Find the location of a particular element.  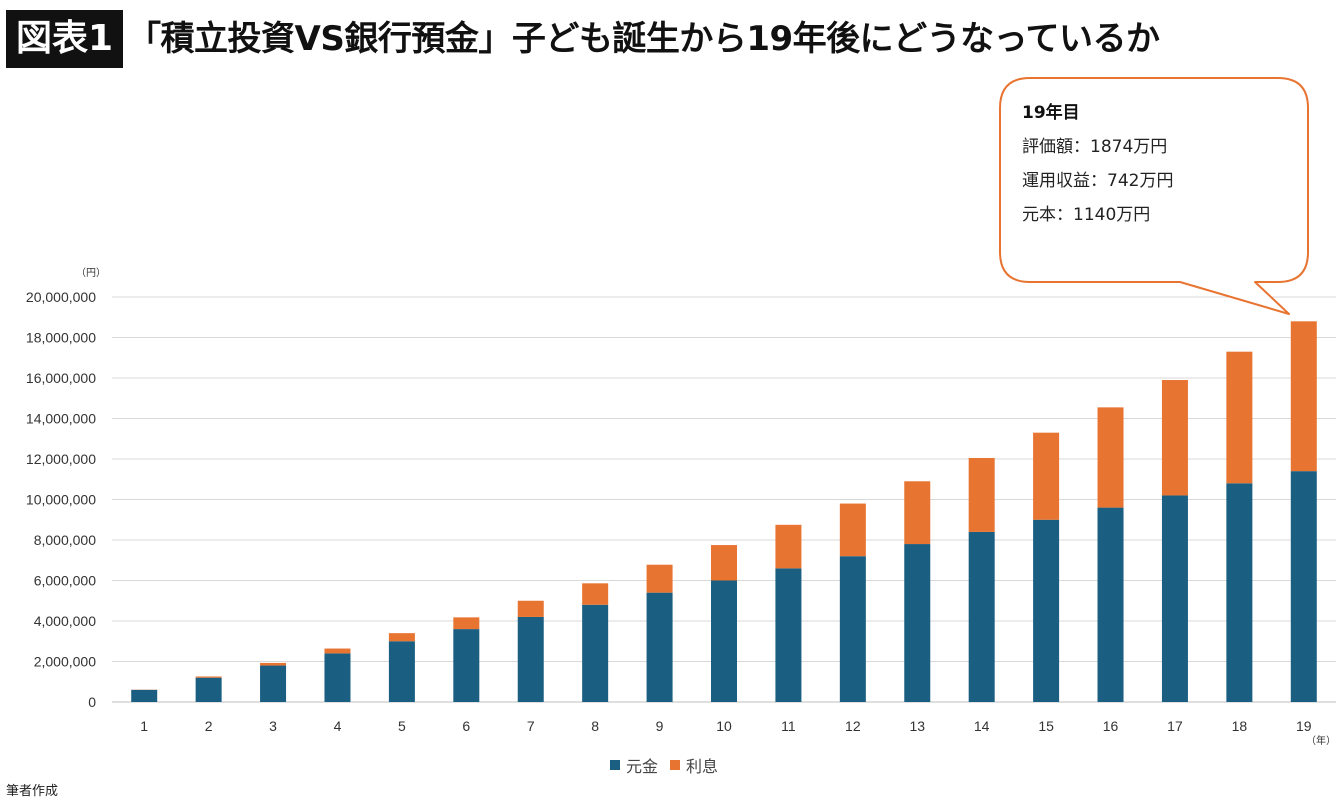

y-tick-label: 16,000,000 is located at coordinates (61, 378).